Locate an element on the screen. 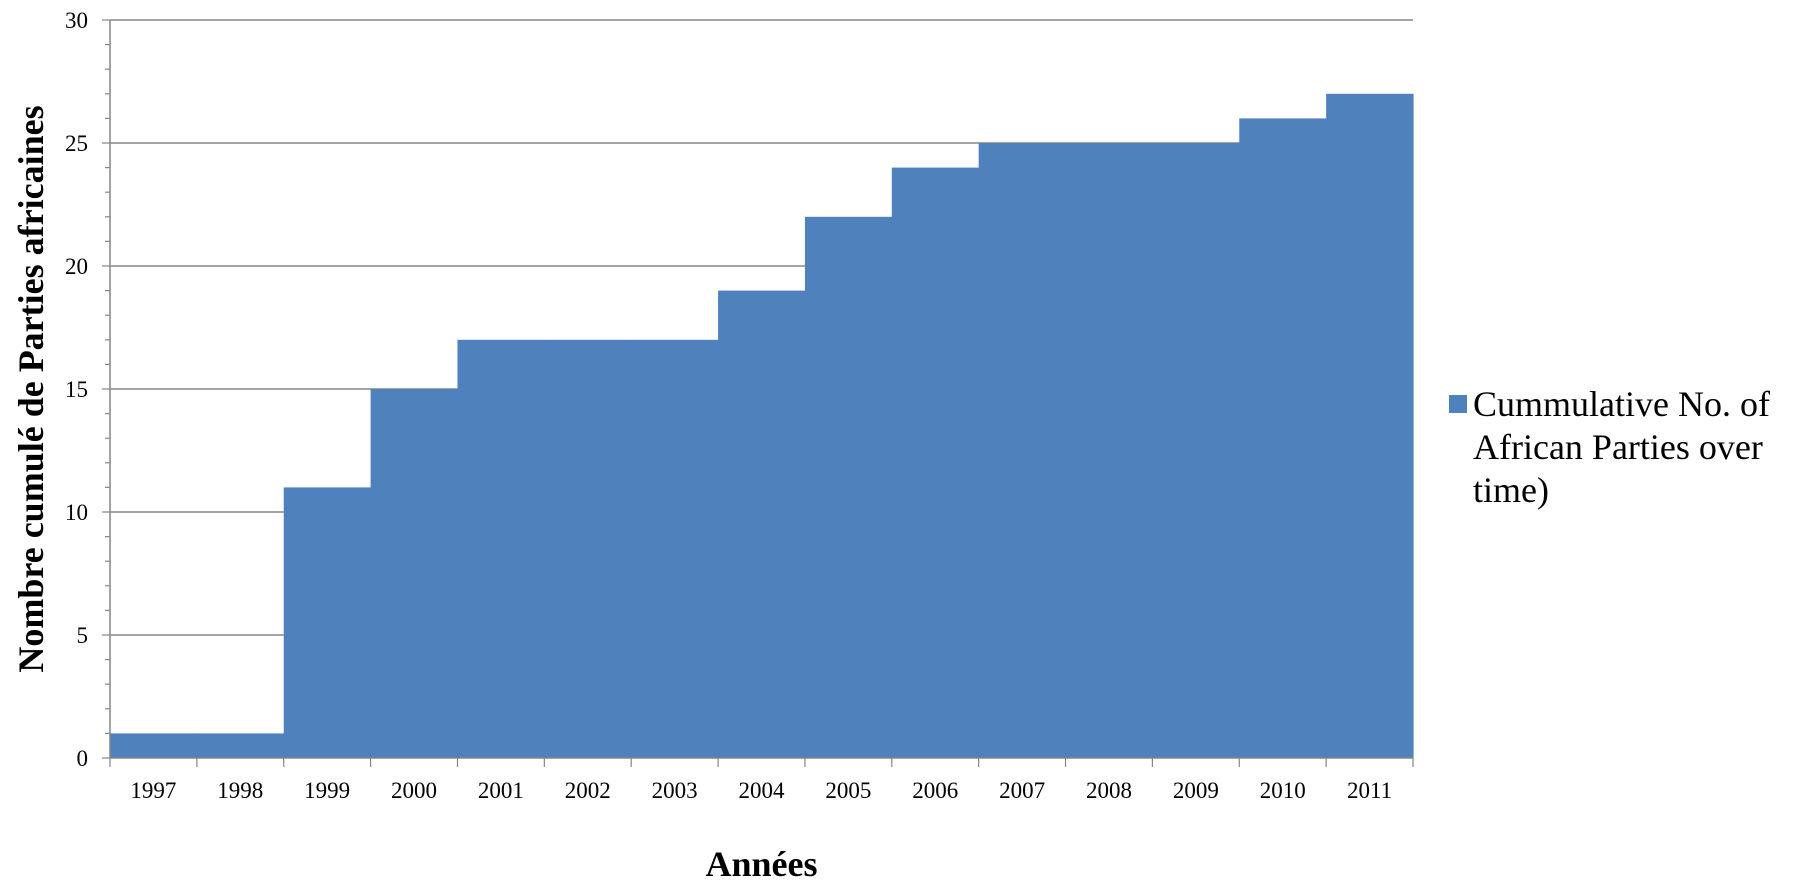 The image size is (1805, 882). y-tick-layer: 0 5 10 15 20 25 30 is located at coordinates (87, 389).